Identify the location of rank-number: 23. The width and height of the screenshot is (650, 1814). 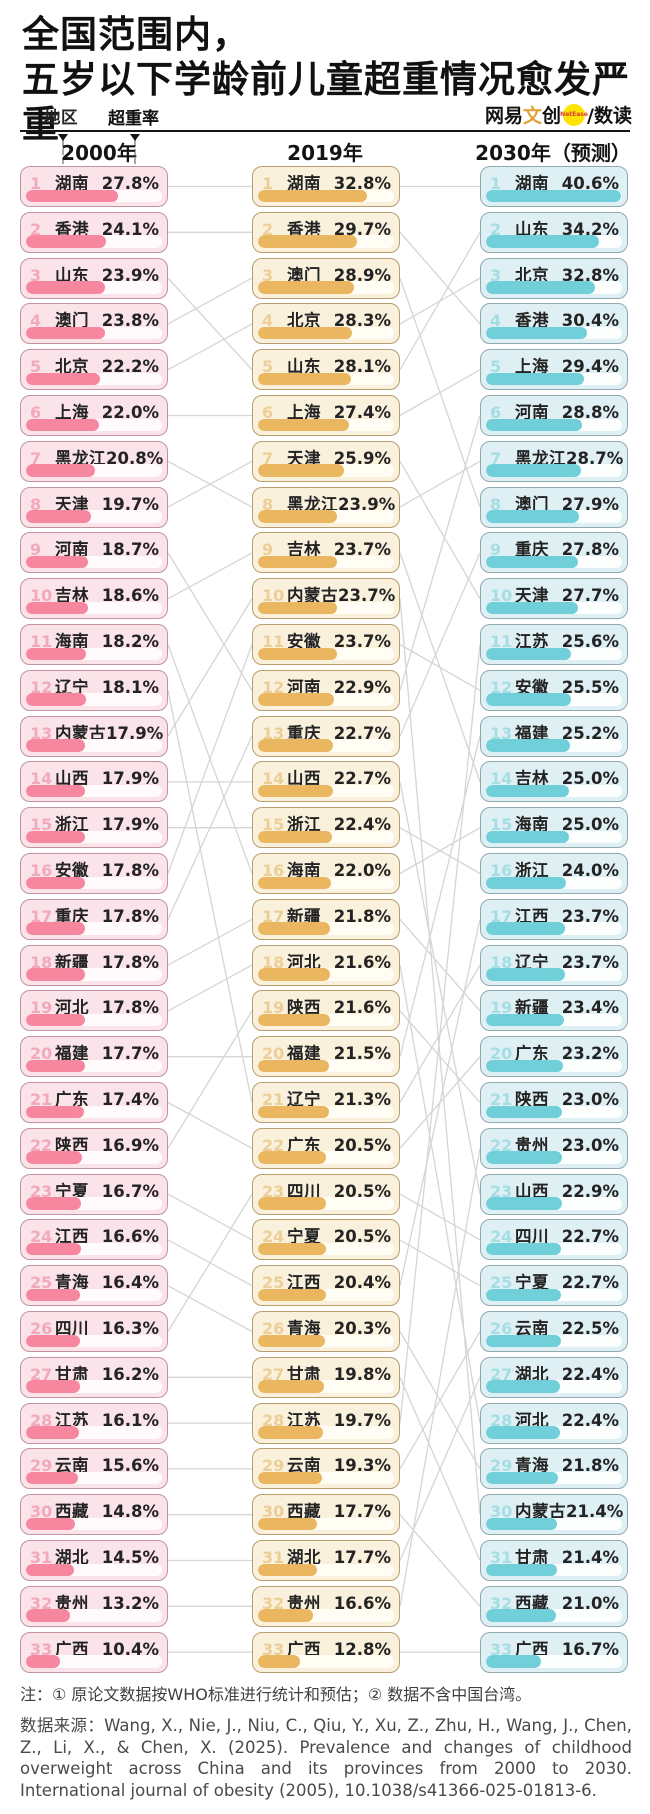
(41, 1191).